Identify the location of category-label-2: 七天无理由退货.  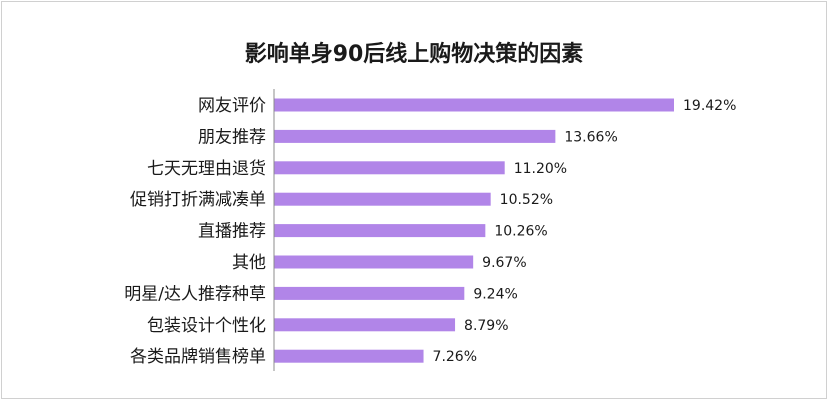
(206, 169).